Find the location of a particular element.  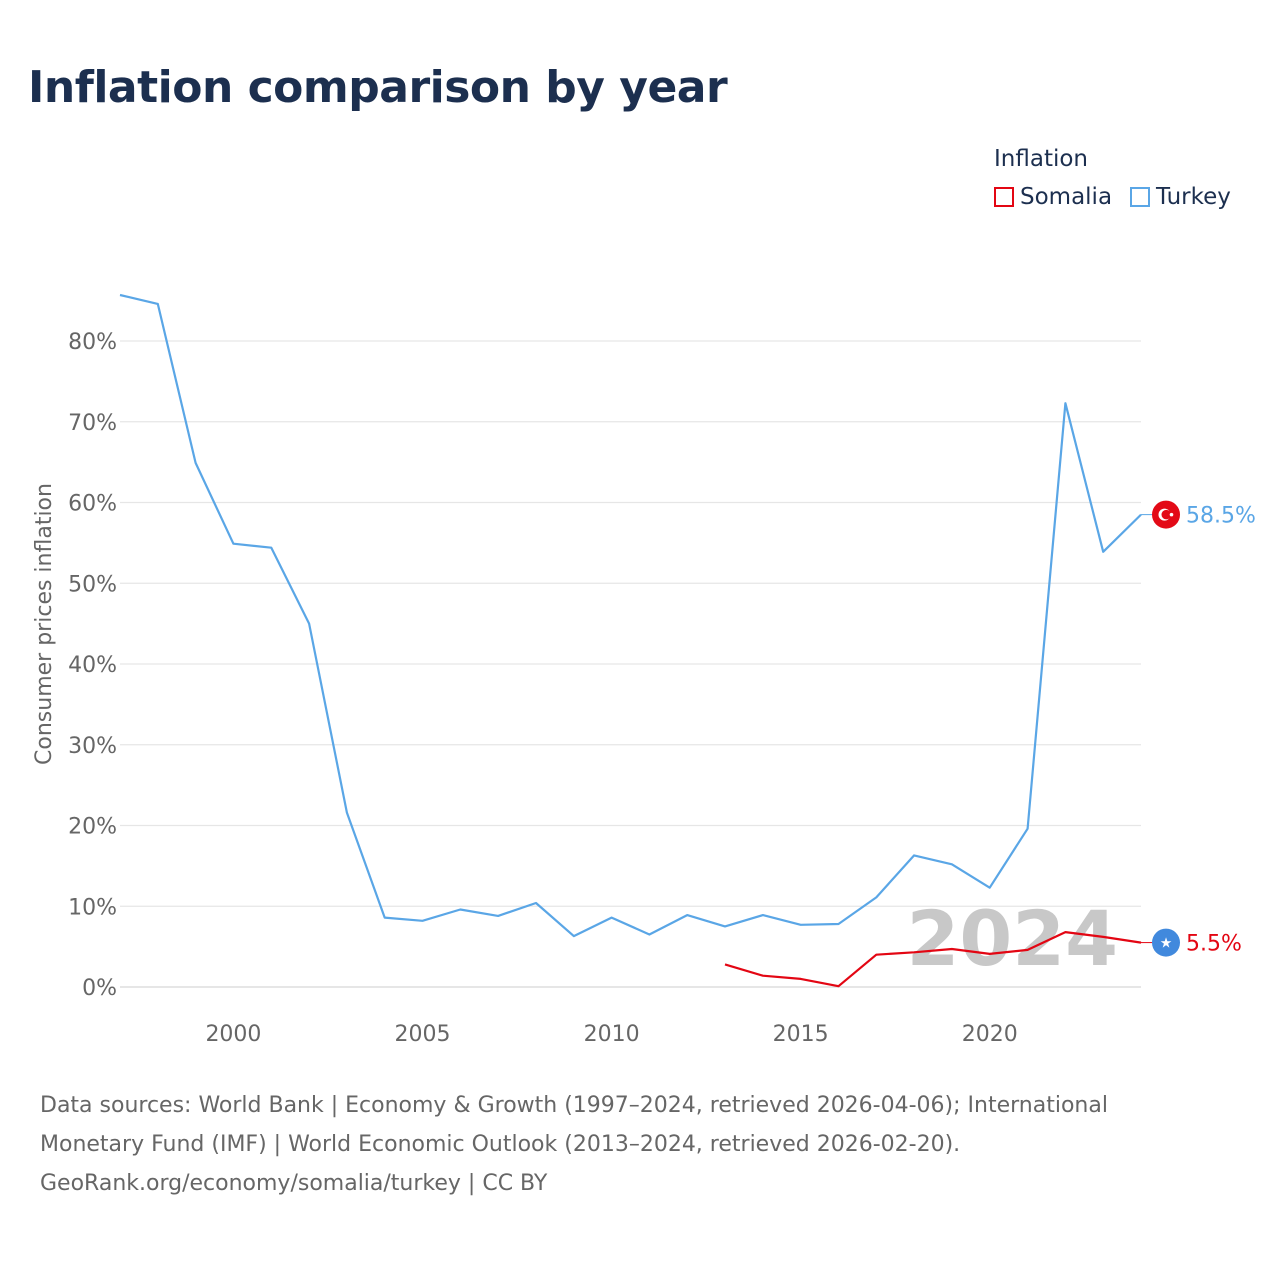

y-tick-label-40: 40% is located at coordinates (92, 665).